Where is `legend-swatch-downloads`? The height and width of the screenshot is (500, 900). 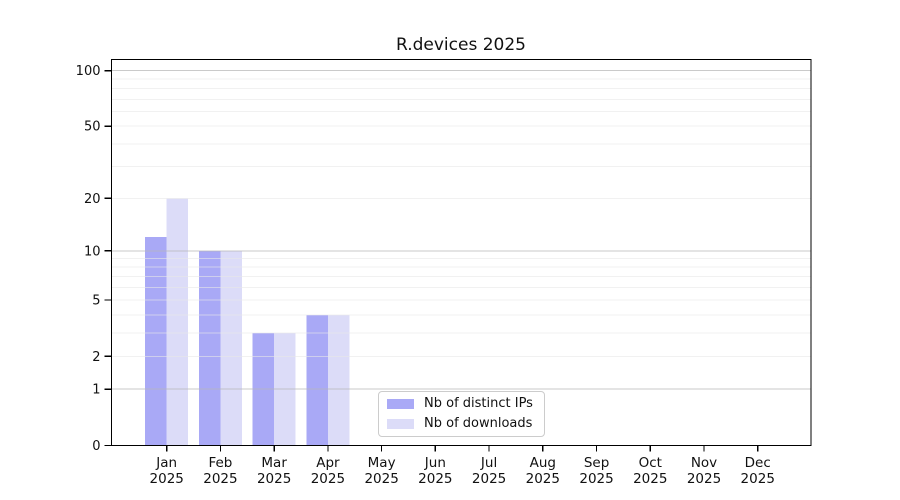
legend-swatch-downloads is located at coordinates (400, 424).